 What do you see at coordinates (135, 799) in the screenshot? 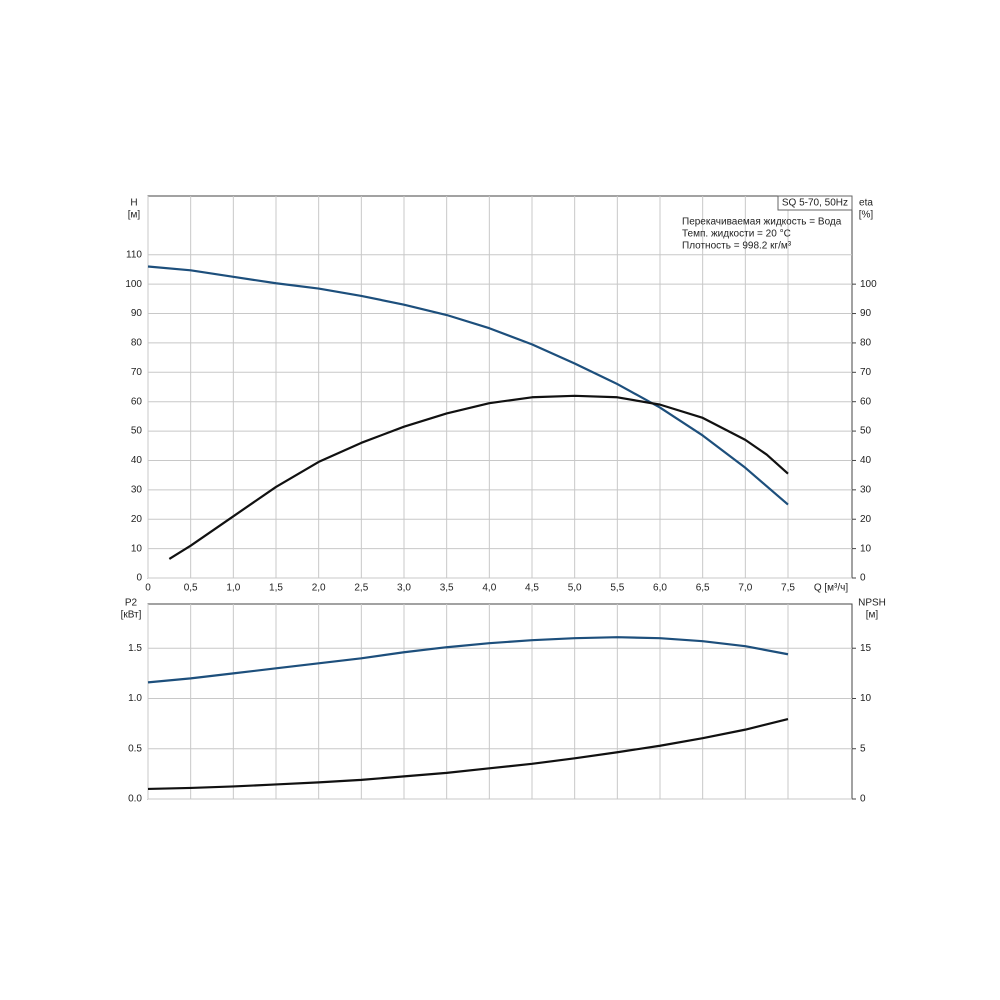
I see `y-tick-label: 0.0` at bounding box center [135, 799].